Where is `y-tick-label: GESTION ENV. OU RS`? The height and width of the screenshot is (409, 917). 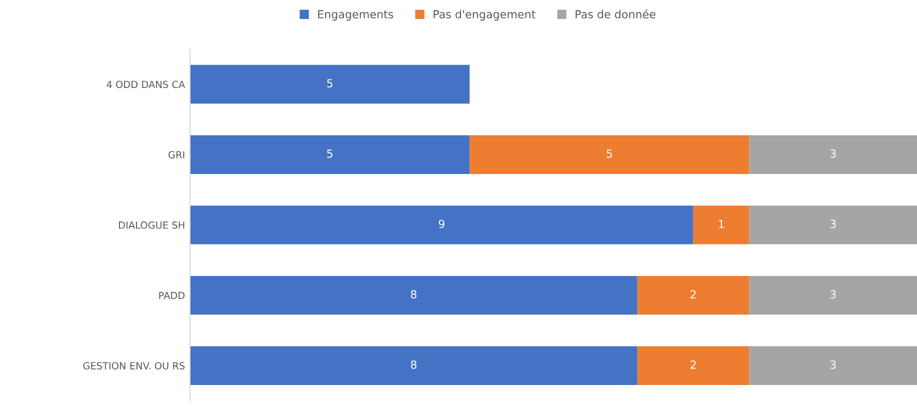
y-tick-label: GESTION ENV. OU RS is located at coordinates (134, 366).